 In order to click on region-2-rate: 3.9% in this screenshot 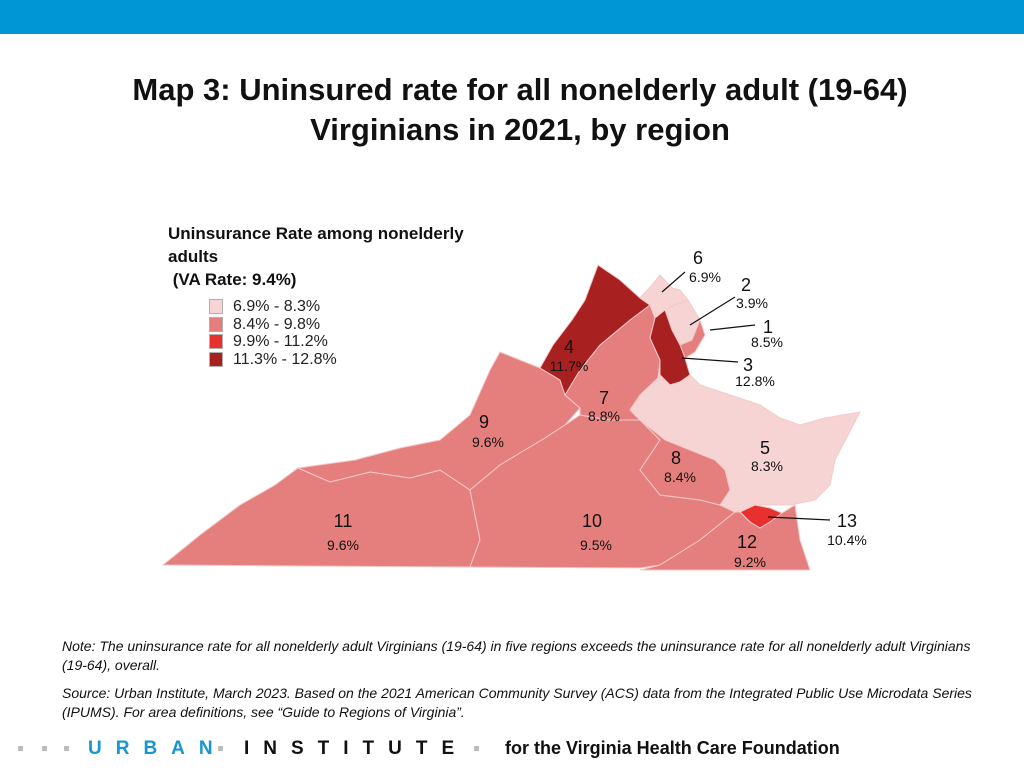, I will do `click(752, 303)`.